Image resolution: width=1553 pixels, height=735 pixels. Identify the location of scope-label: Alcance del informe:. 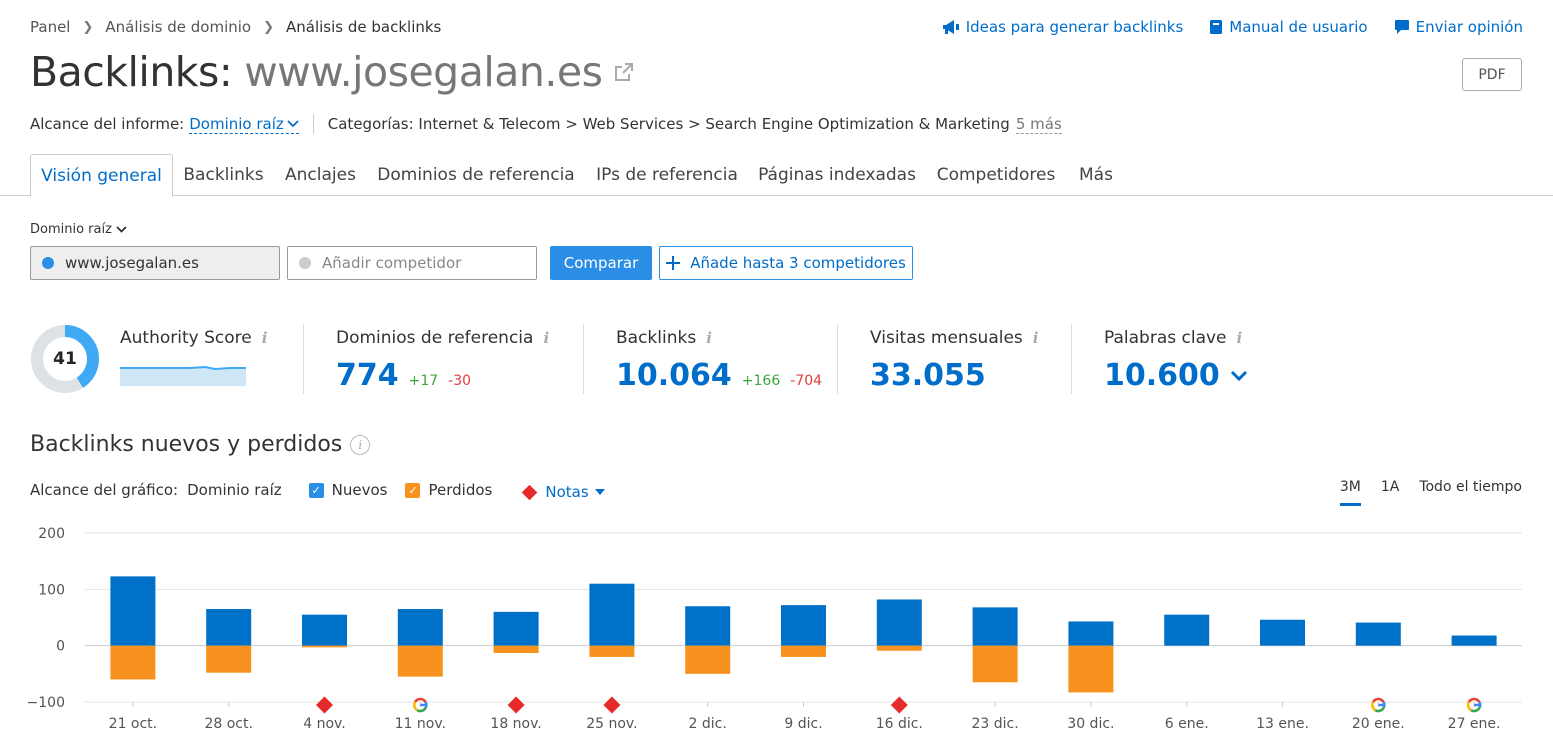
(107, 124).